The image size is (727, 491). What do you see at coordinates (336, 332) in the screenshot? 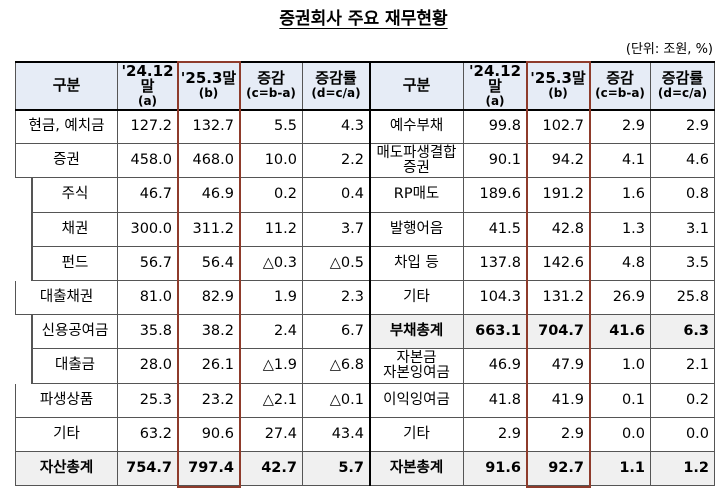
I see `value-cell: 6.7` at bounding box center [336, 332].